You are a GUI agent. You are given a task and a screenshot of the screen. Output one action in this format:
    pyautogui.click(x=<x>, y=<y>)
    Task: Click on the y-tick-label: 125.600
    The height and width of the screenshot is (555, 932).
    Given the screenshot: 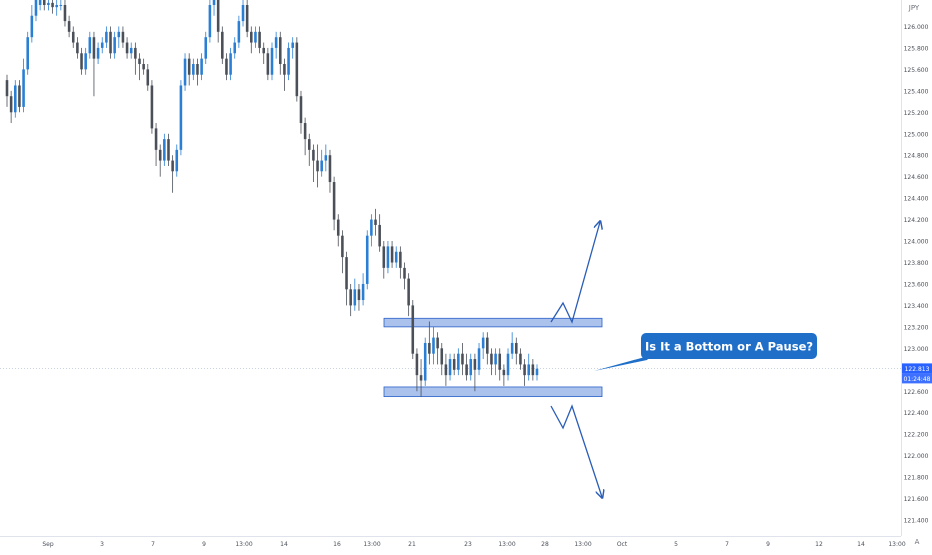 What is the action you would take?
    pyautogui.click(x=916, y=70)
    